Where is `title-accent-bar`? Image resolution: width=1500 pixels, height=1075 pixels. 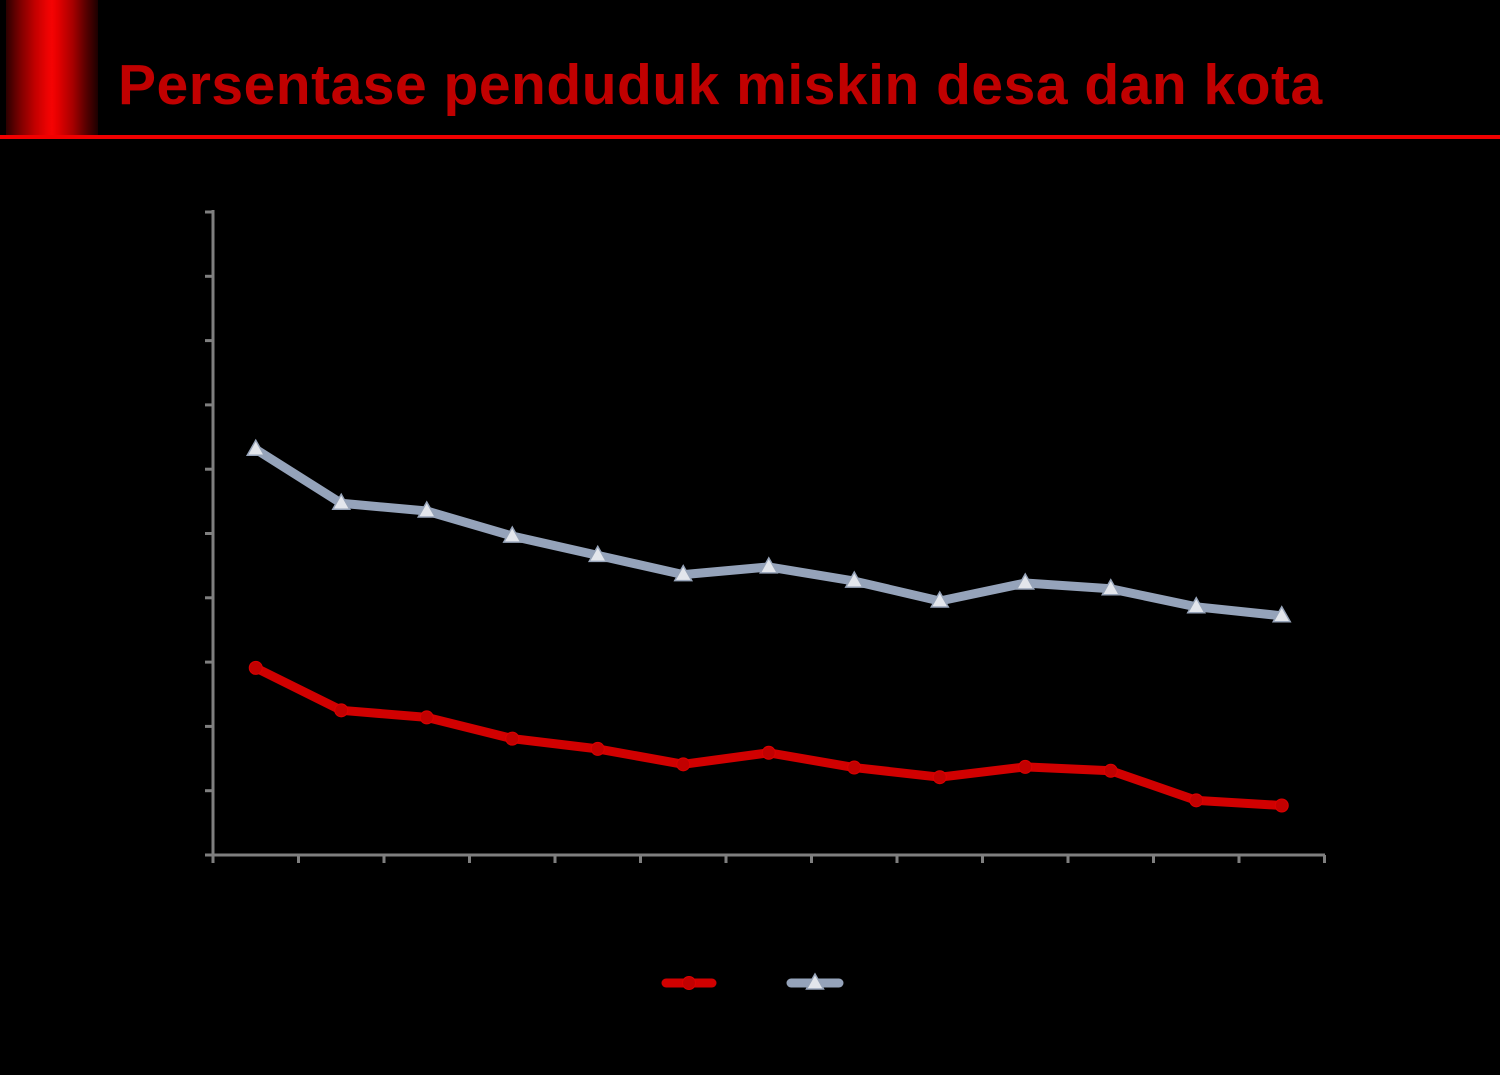 title-accent-bar is located at coordinates (52, 69).